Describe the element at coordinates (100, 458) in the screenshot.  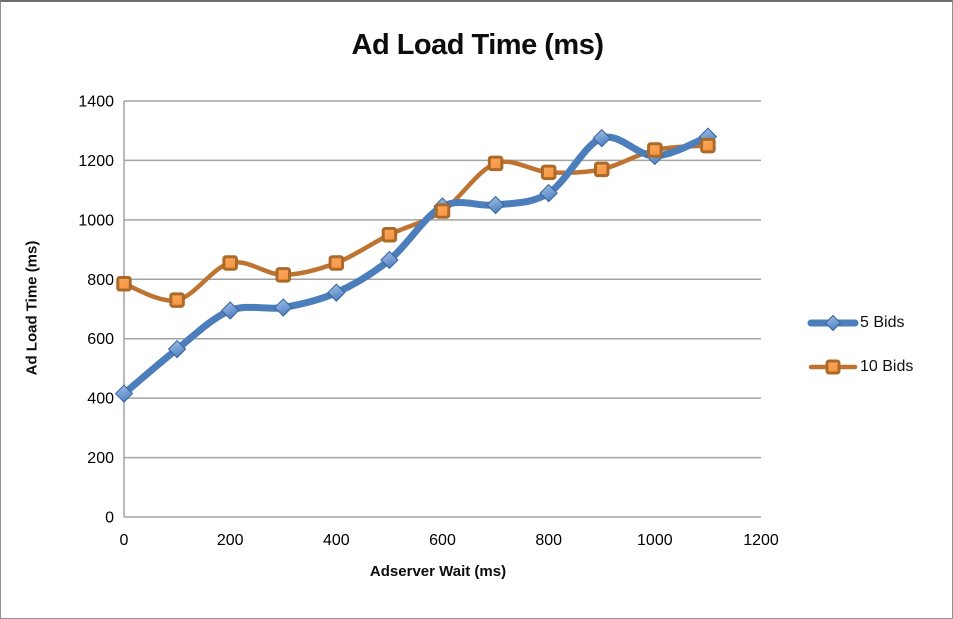
I see `y-tick-label: 200` at that location.